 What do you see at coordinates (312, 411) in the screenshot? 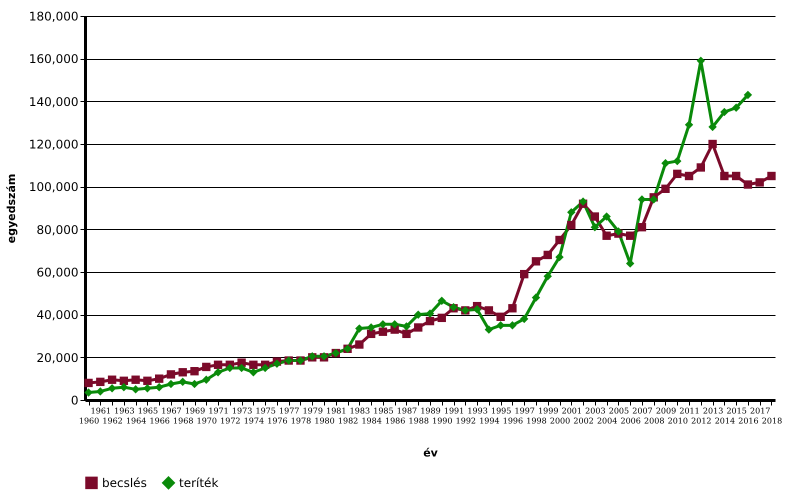
I see `x-tick-label: 1979` at bounding box center [312, 411].